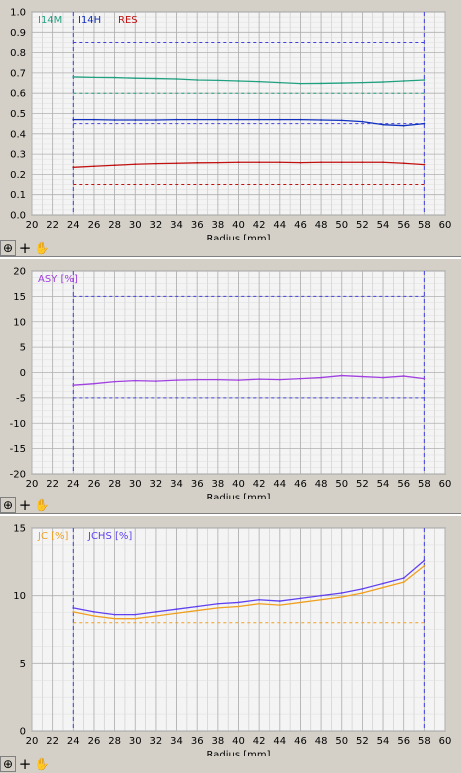 The image size is (461, 773). Describe the element at coordinates (89, 20) in the screenshot. I see `legend-label: I14H` at that location.